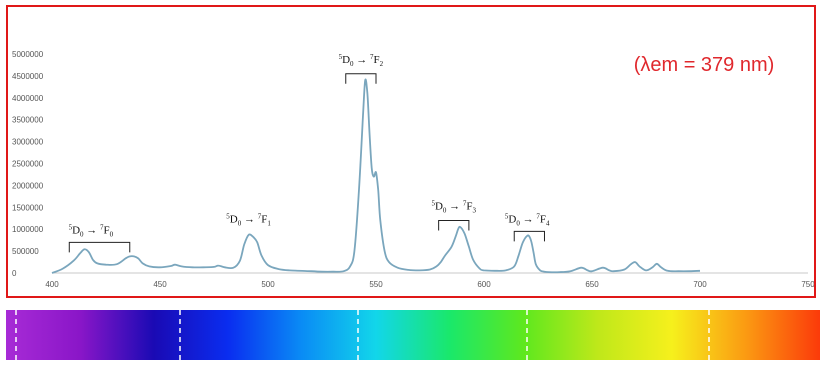 The height and width of the screenshot is (365, 820). Describe the element at coordinates (704, 65) in the screenshot. I see `lambda-em-annotation: (λem = 379 nm)` at that location.